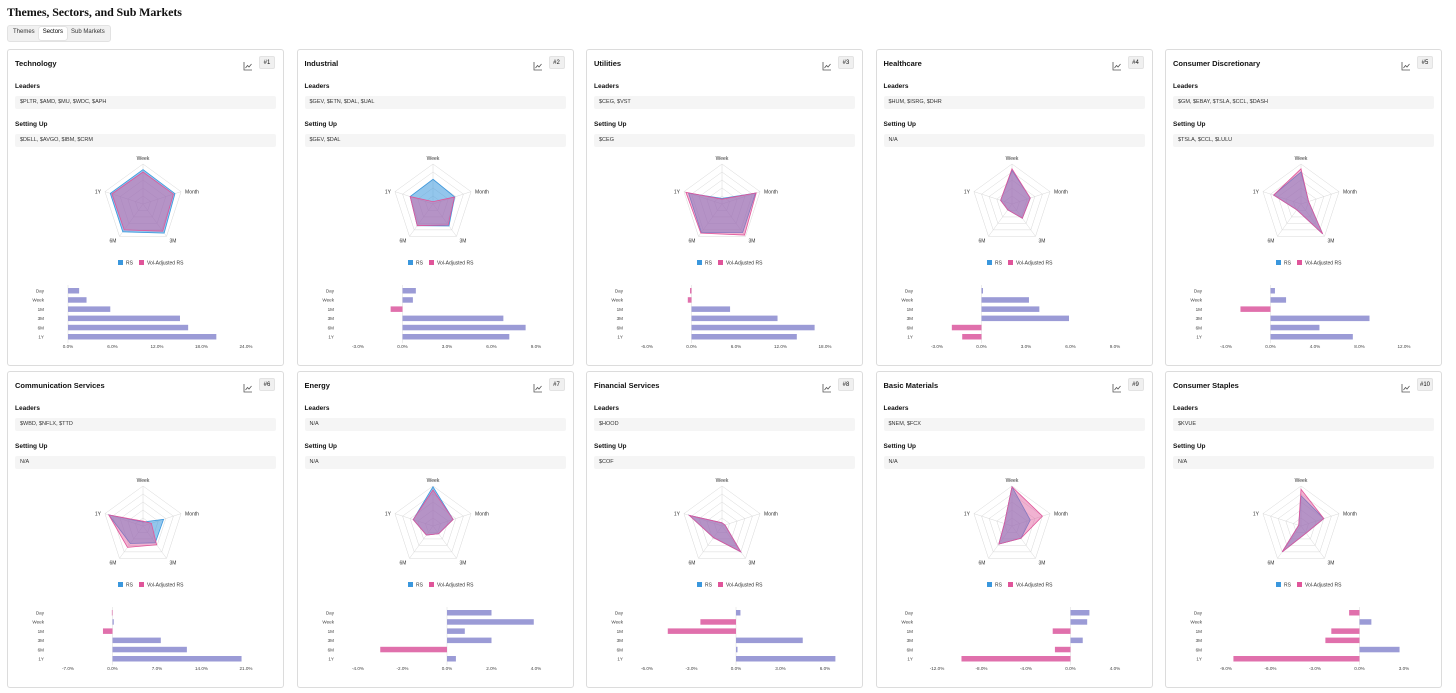 The height and width of the screenshot is (693, 1456). I want to click on leaders-value: $GEV, $ETN, $DAL, $UAL, so click(435, 102).